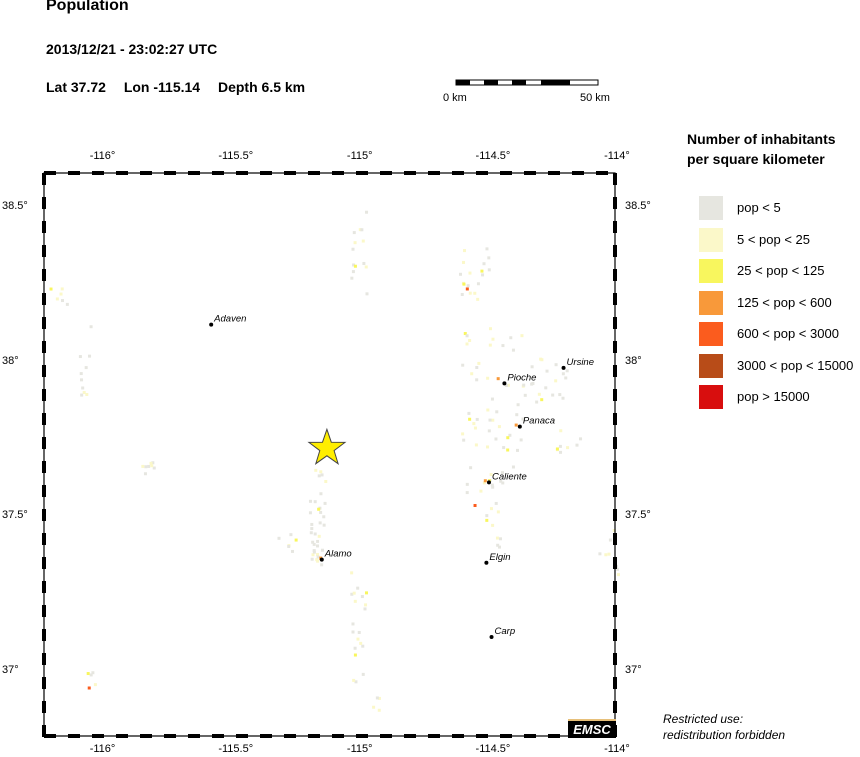  What do you see at coordinates (229, 319) in the screenshot?
I see `city-label: Adaven` at bounding box center [229, 319].